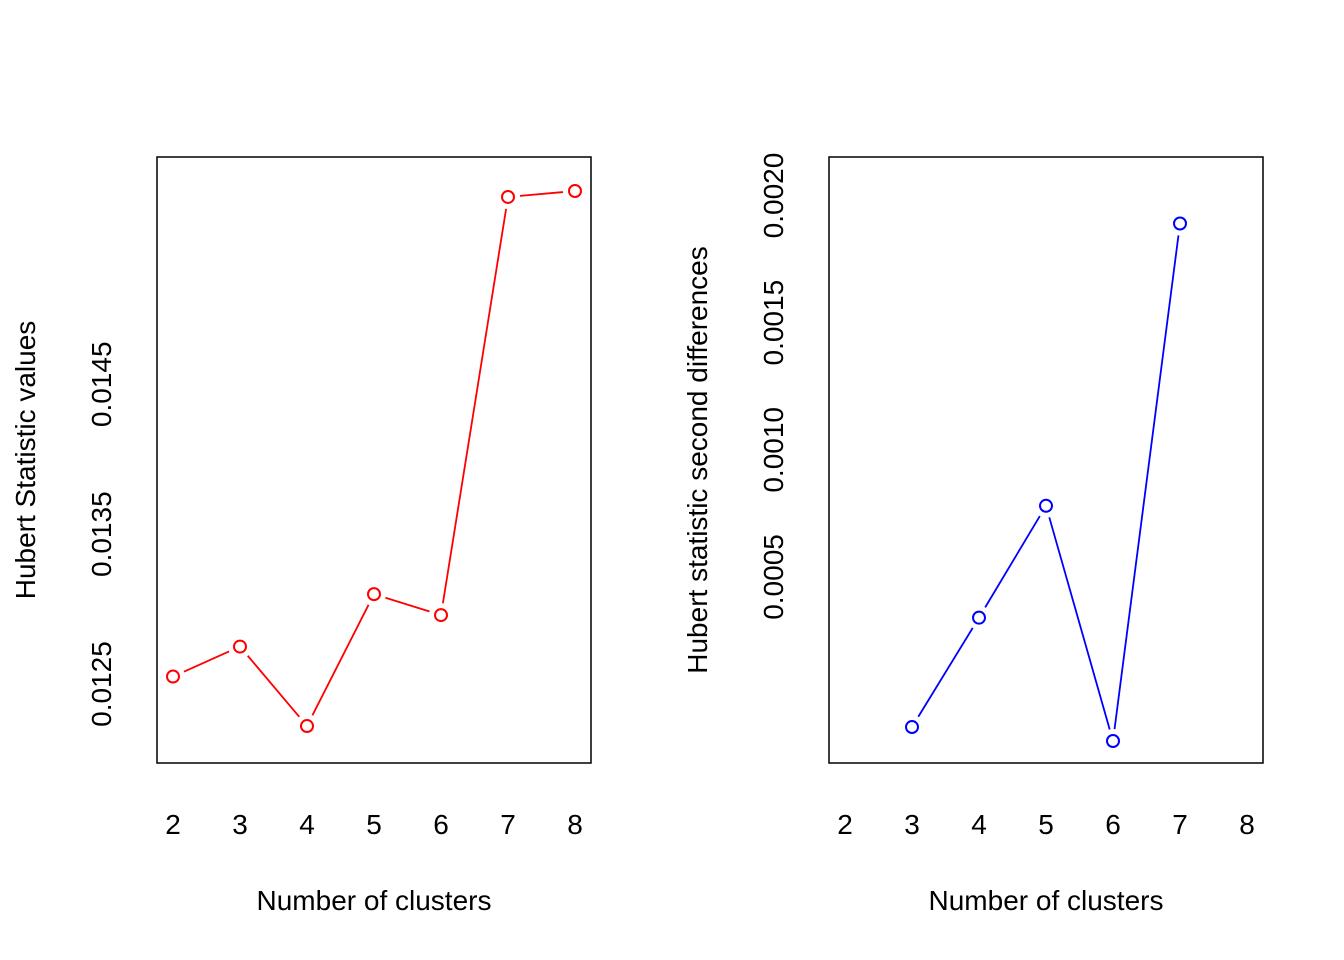 The image size is (1344, 960). Describe the element at coordinates (773, 450) in the screenshot. I see `y-tick-label: 0.0010` at that location.